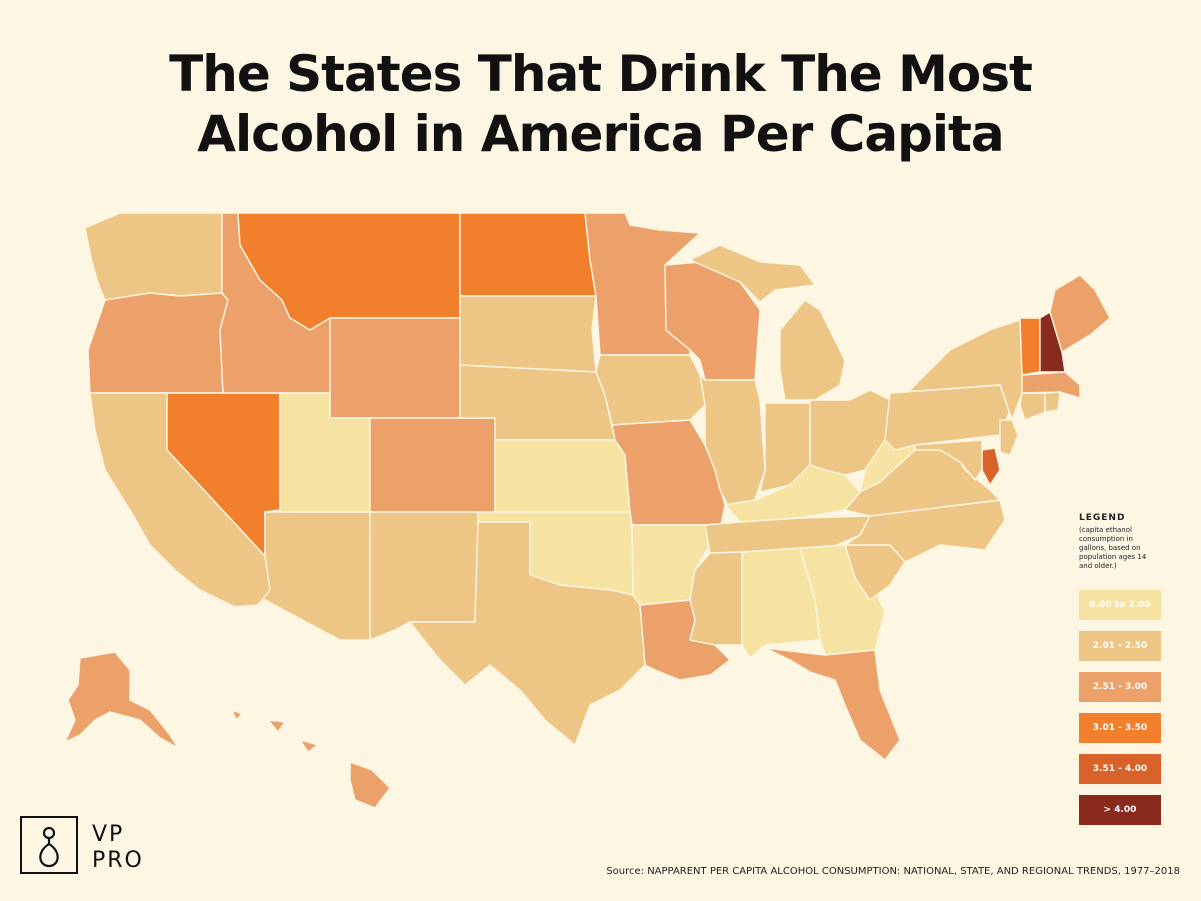 Image resolution: width=1201 pixels, height=901 pixels. What do you see at coordinates (1080, 313) in the screenshot?
I see `state-ME` at bounding box center [1080, 313].